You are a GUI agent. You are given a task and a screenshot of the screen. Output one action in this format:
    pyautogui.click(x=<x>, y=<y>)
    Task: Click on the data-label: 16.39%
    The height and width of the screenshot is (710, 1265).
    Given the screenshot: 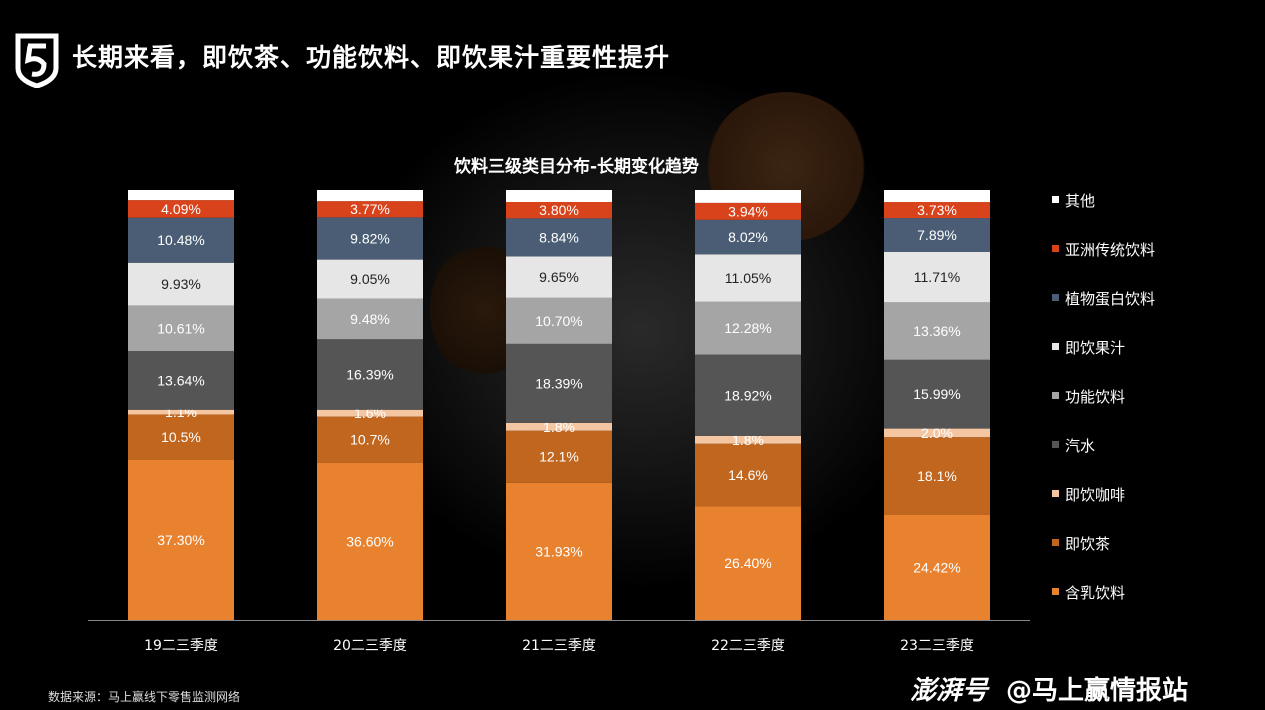 What is the action you would take?
    pyautogui.click(x=369, y=374)
    